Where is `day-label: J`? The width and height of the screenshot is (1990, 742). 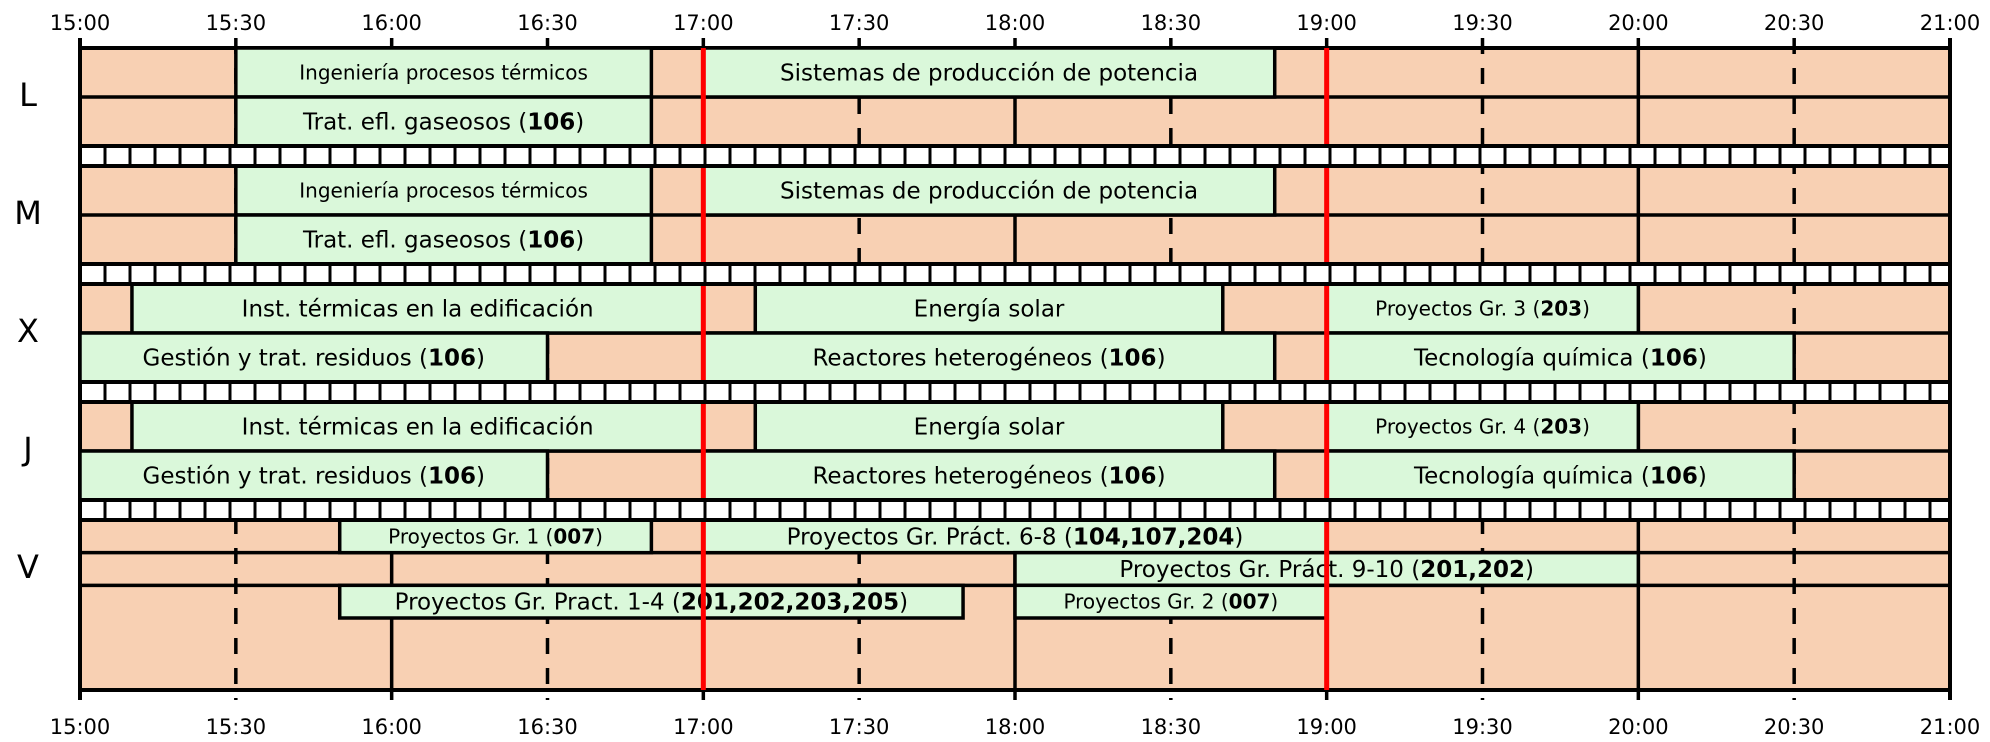
day-label: J is located at coordinates (26, 449).